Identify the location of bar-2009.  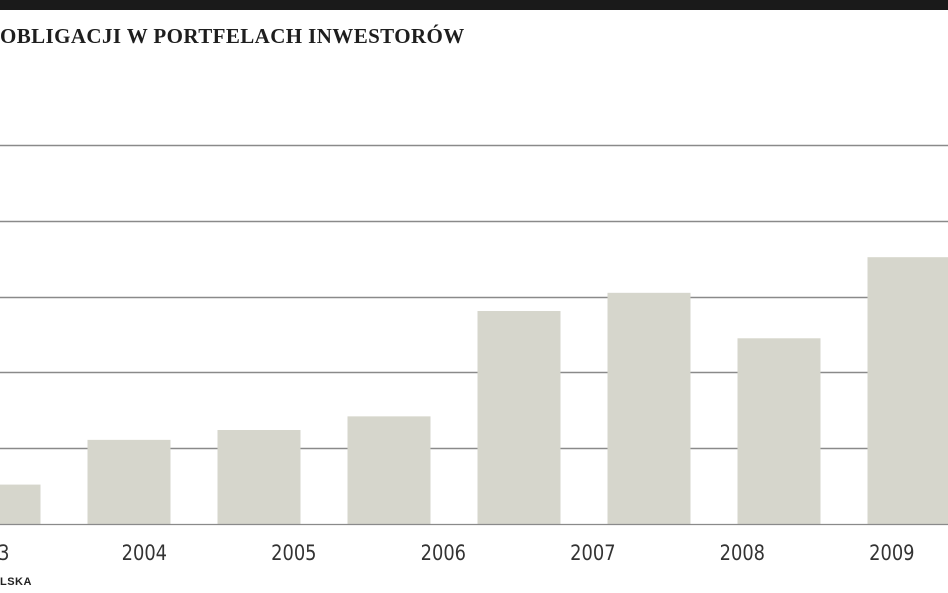
(779, 431).